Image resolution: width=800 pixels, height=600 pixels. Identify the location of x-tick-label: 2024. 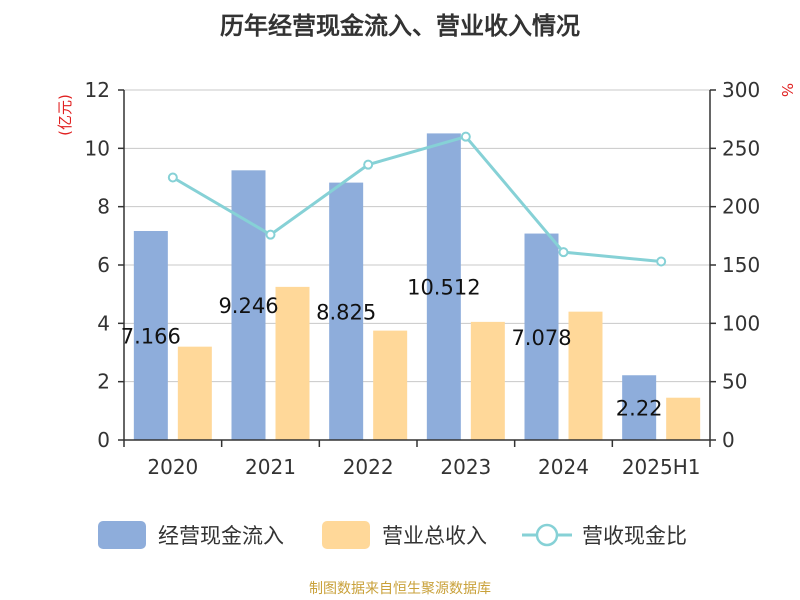
(563, 467).